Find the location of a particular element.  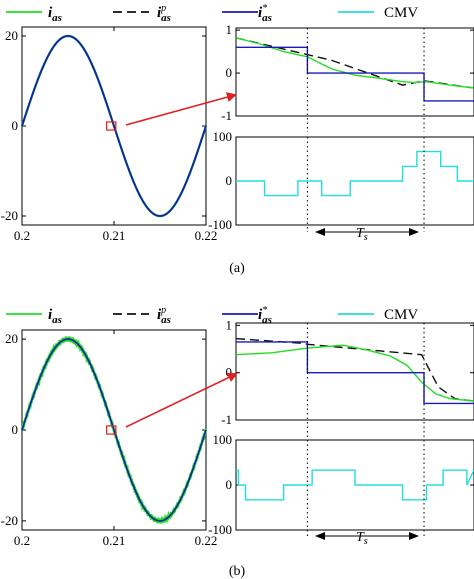

plot-b-cmv-zoom: 100 0 -100 is located at coordinates (341, 484).